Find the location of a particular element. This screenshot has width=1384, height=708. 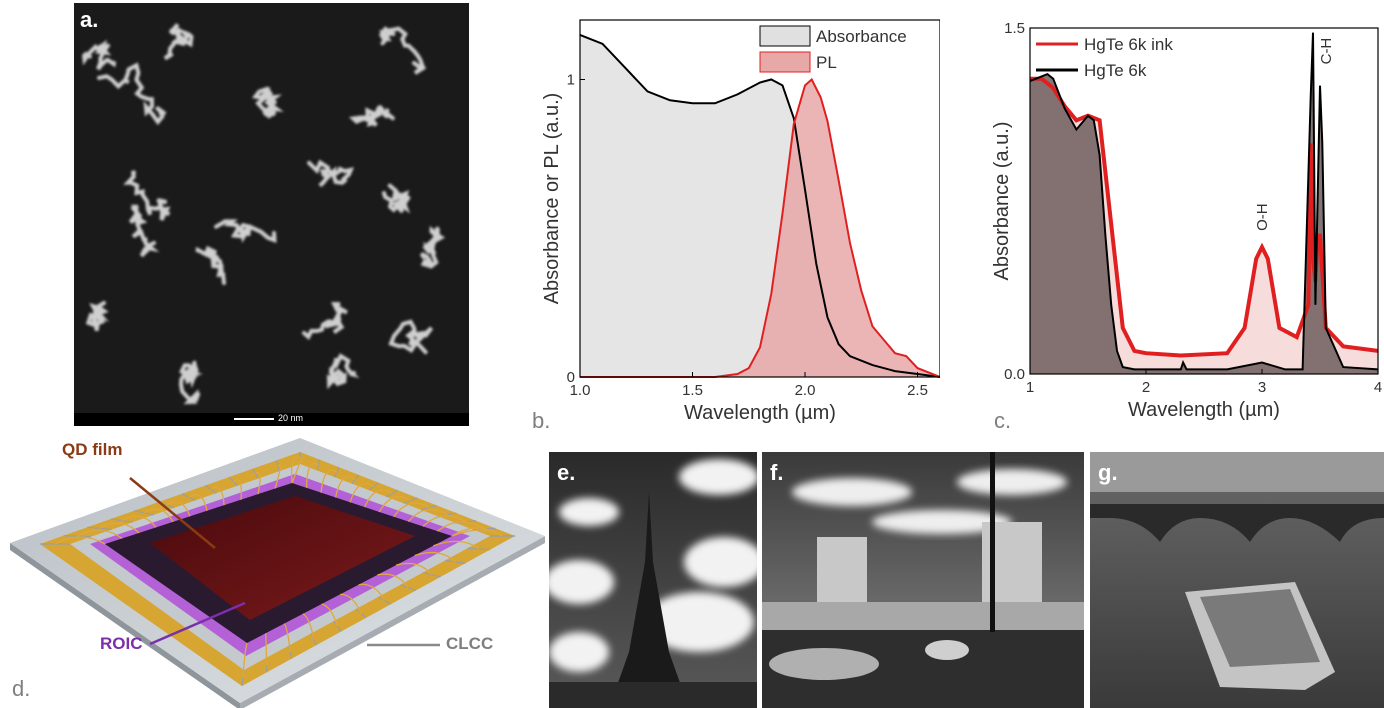

panel-letter-b: b. is located at coordinates (541, 420).